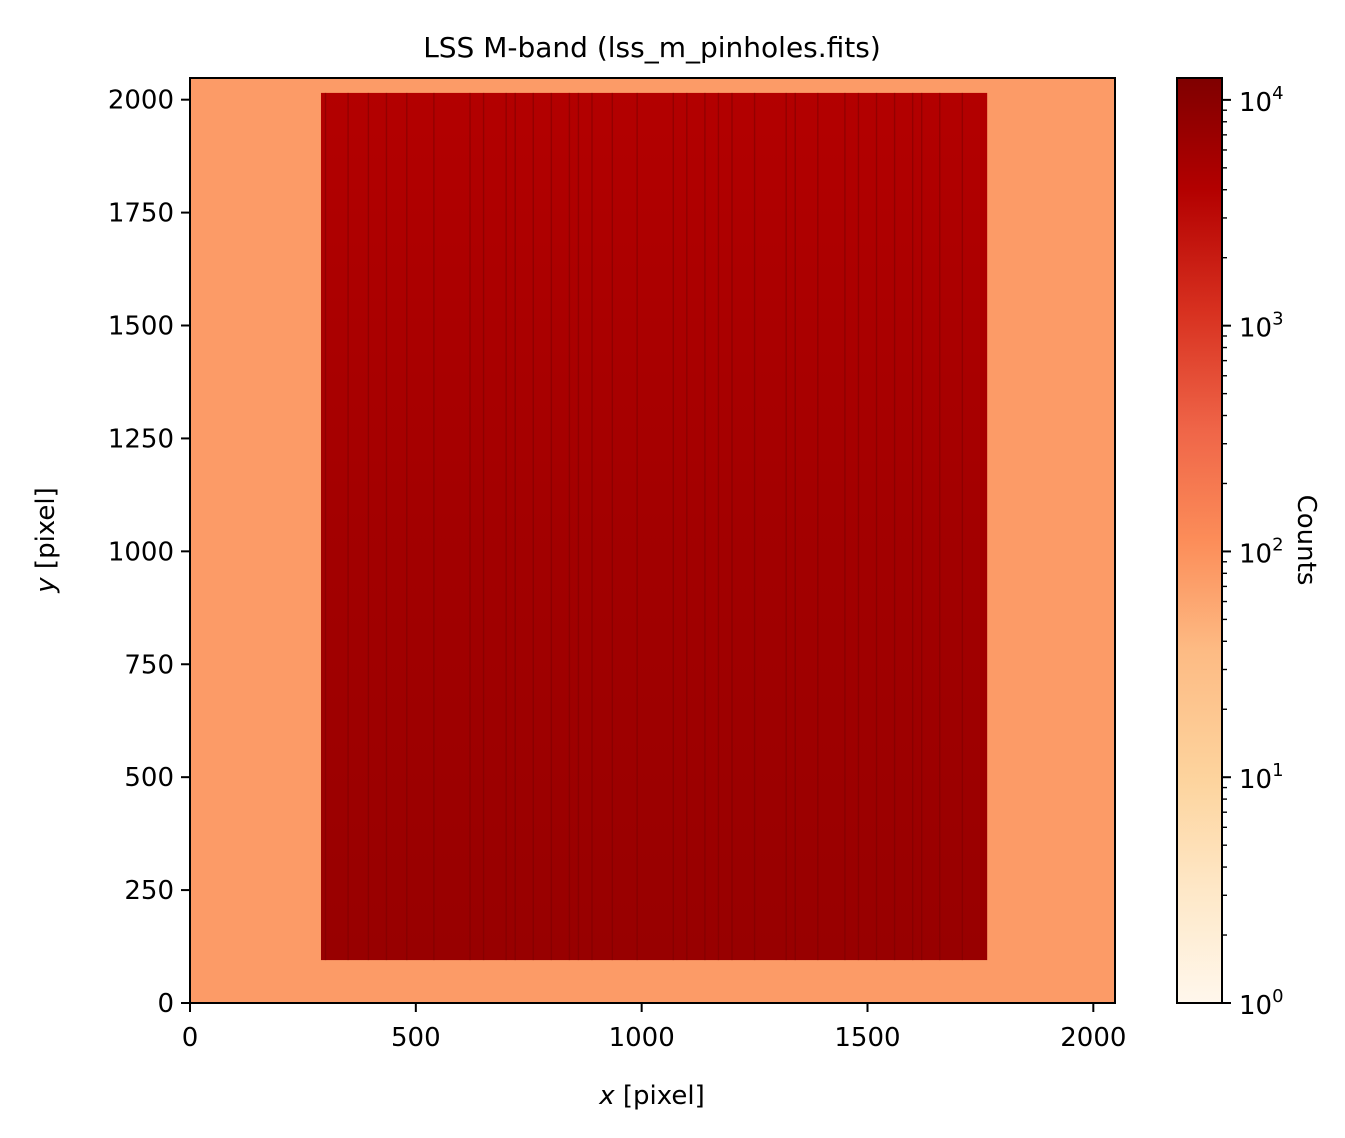  I want to click on y-axis-label-unit: [pixel], so click(46, 532).